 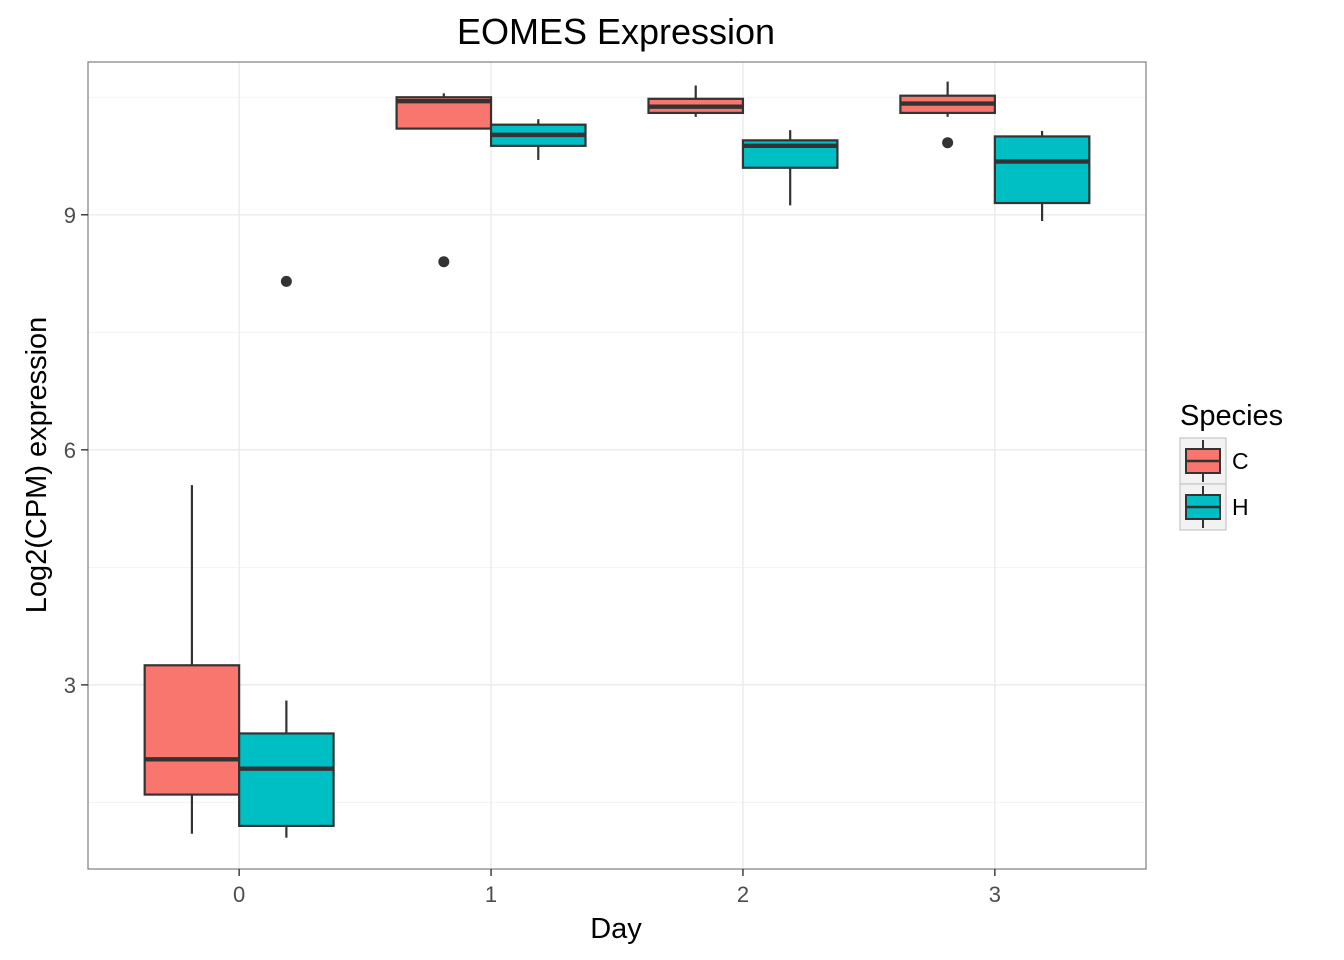 What do you see at coordinates (239, 894) in the screenshot?
I see `x-tick-label: 0` at bounding box center [239, 894].